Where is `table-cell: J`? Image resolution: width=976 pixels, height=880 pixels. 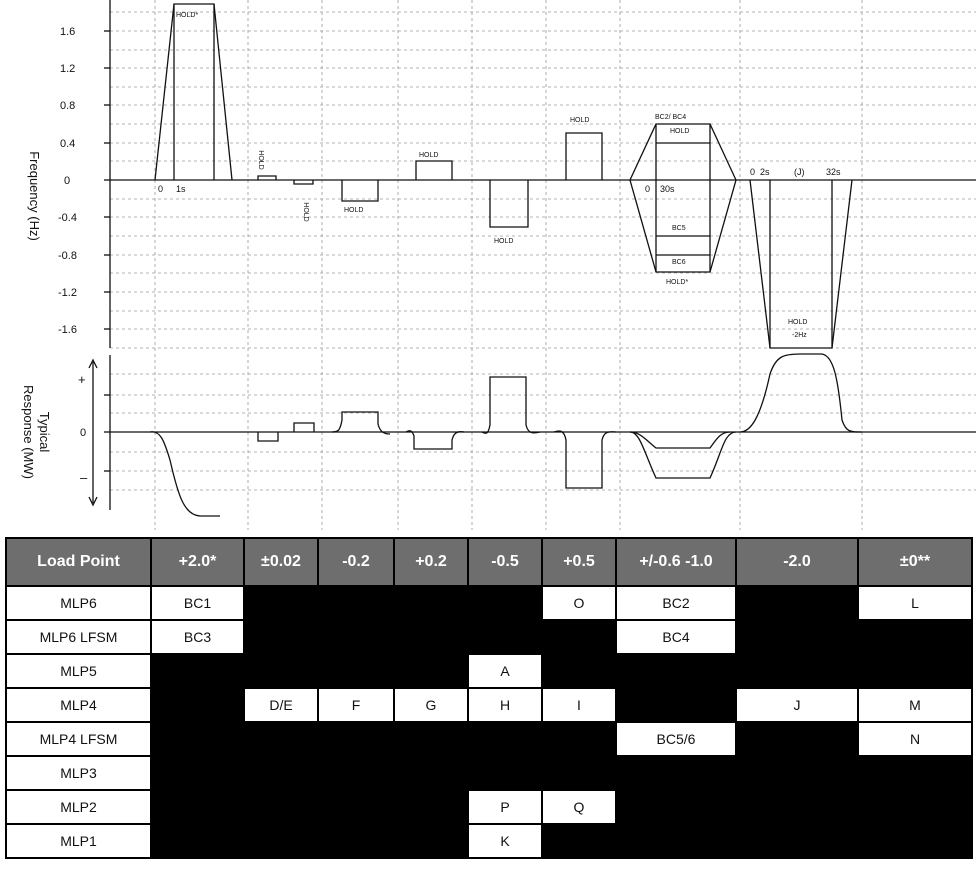 table-cell: J is located at coordinates (797, 705).